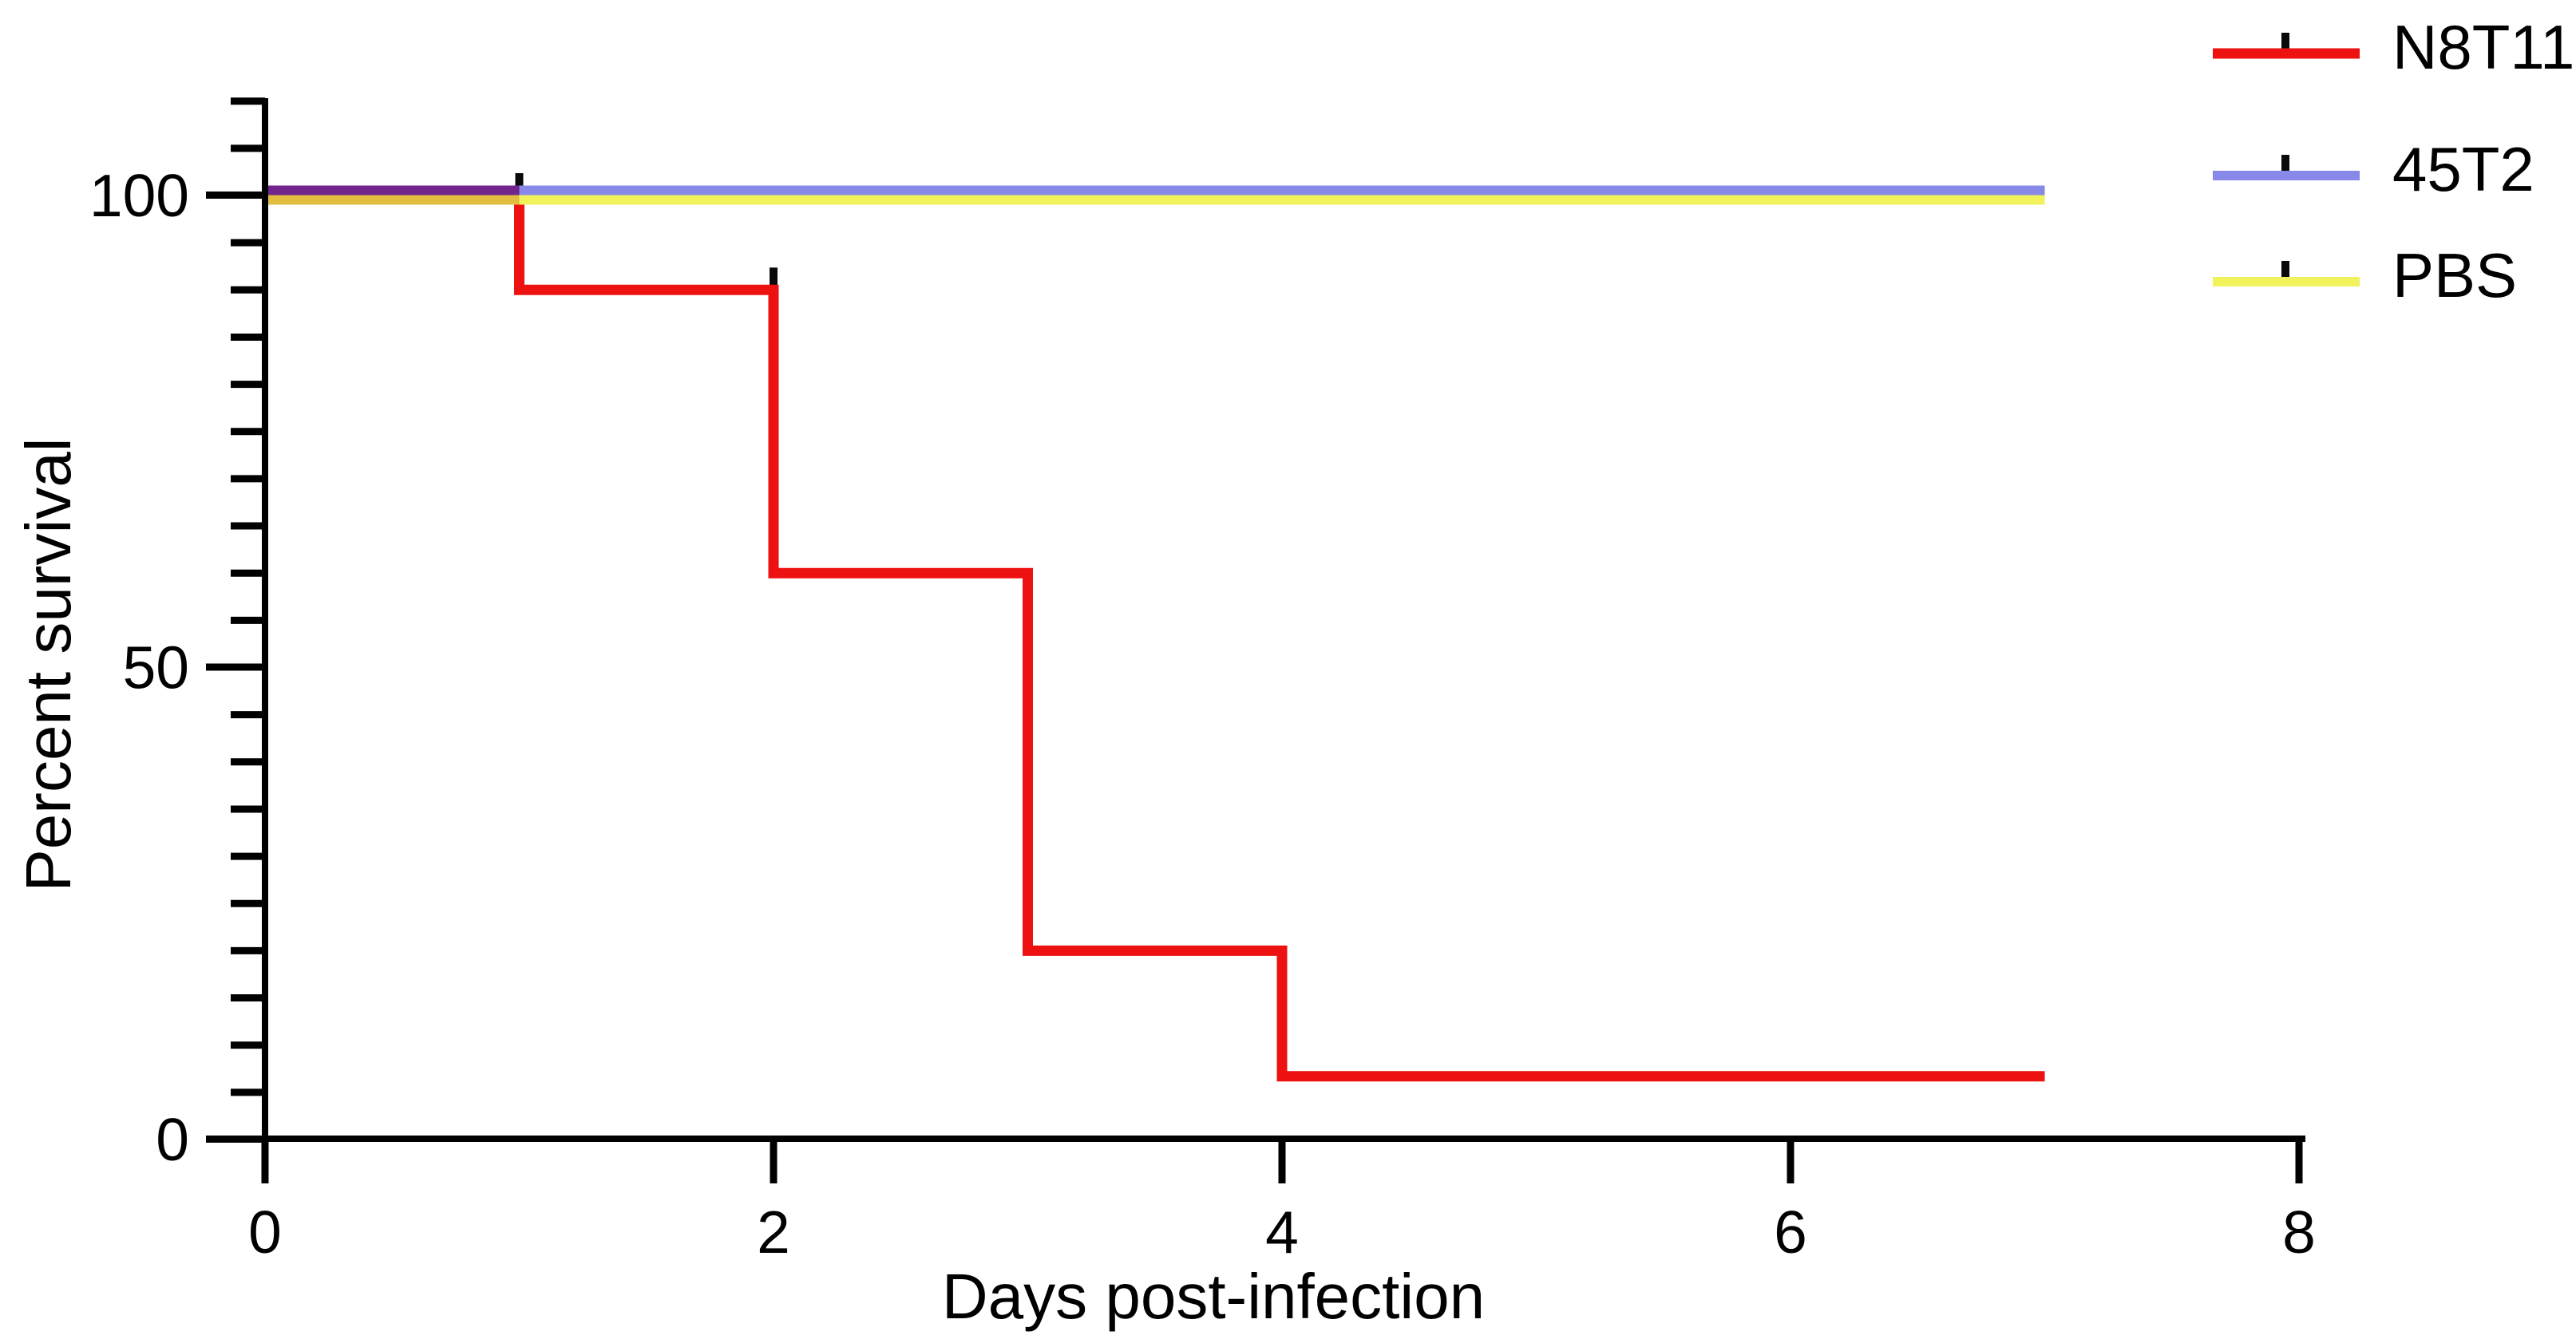  Describe the element at coordinates (2455, 275) in the screenshot. I see `legend-label-pbs: PBS` at that location.